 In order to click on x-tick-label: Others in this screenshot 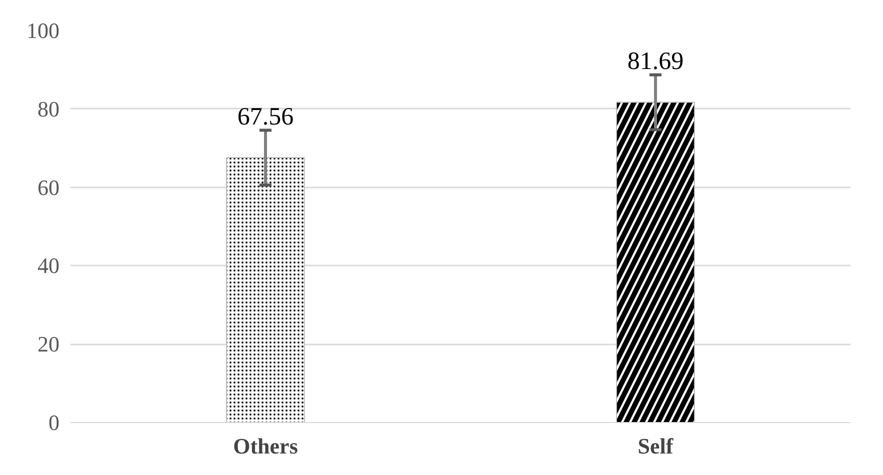, I will do `click(265, 446)`.